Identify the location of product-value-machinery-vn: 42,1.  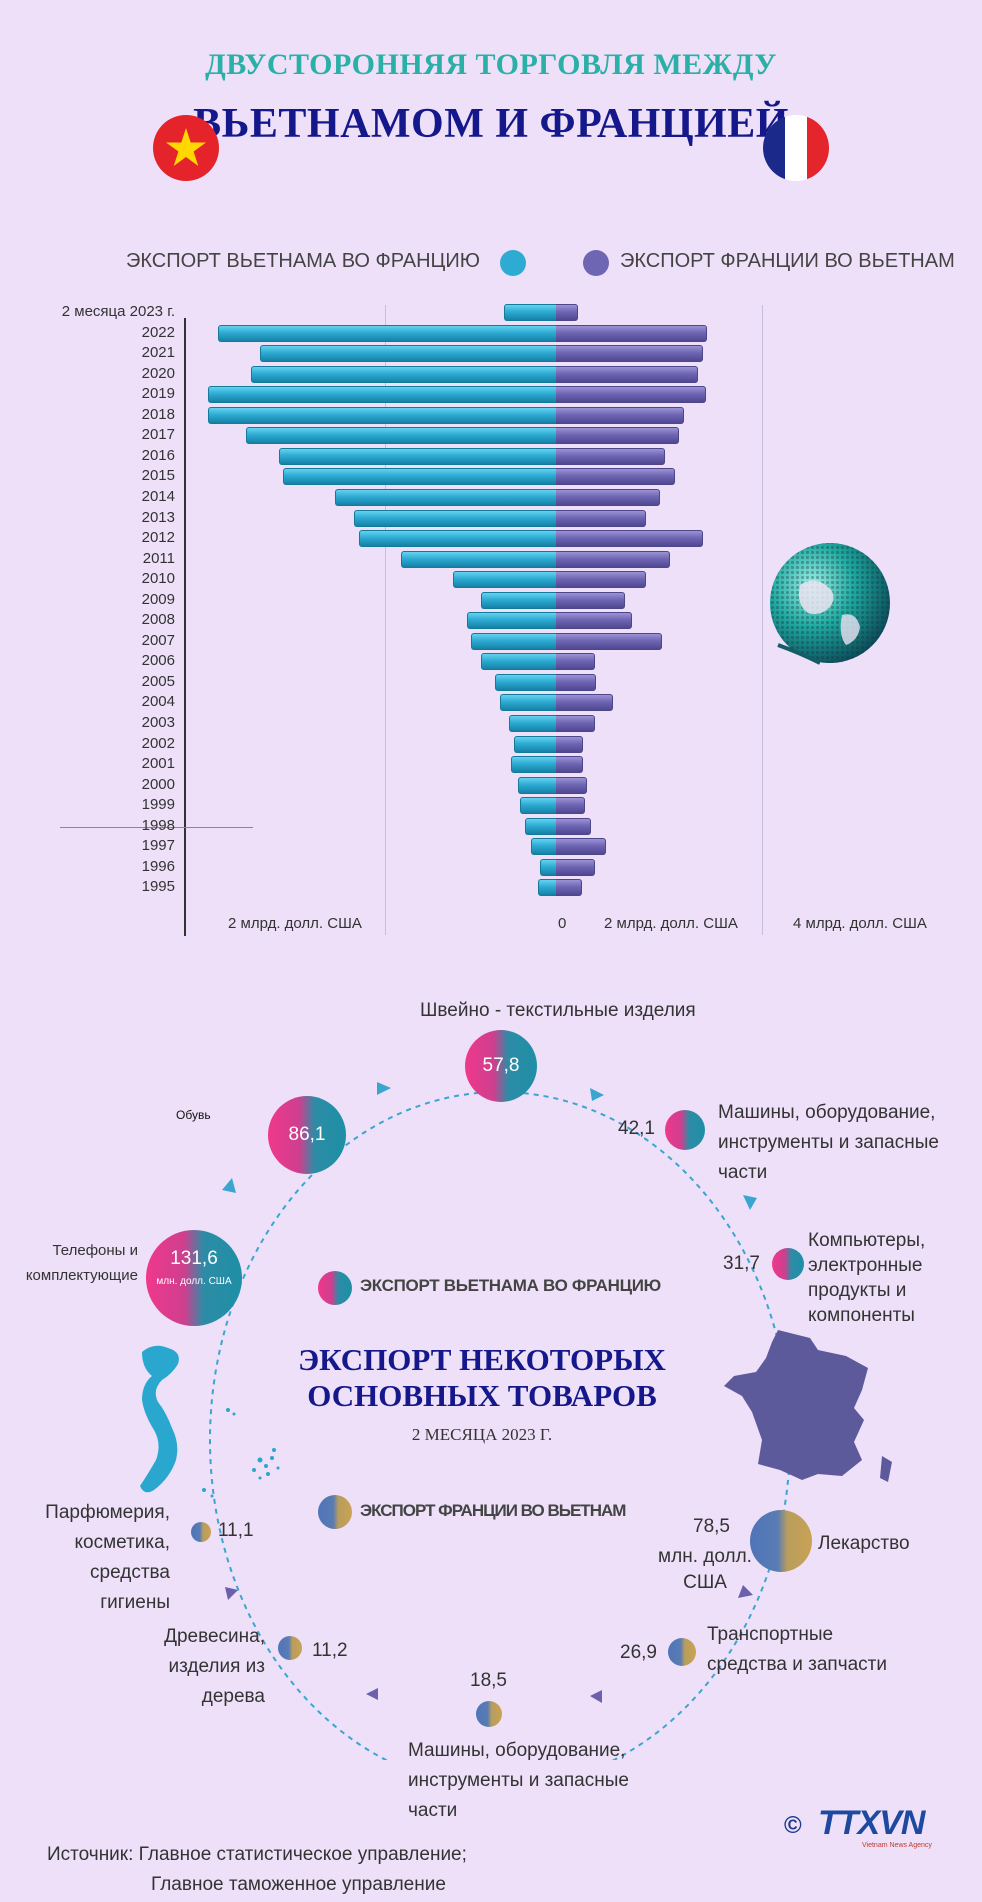
(636, 1128).